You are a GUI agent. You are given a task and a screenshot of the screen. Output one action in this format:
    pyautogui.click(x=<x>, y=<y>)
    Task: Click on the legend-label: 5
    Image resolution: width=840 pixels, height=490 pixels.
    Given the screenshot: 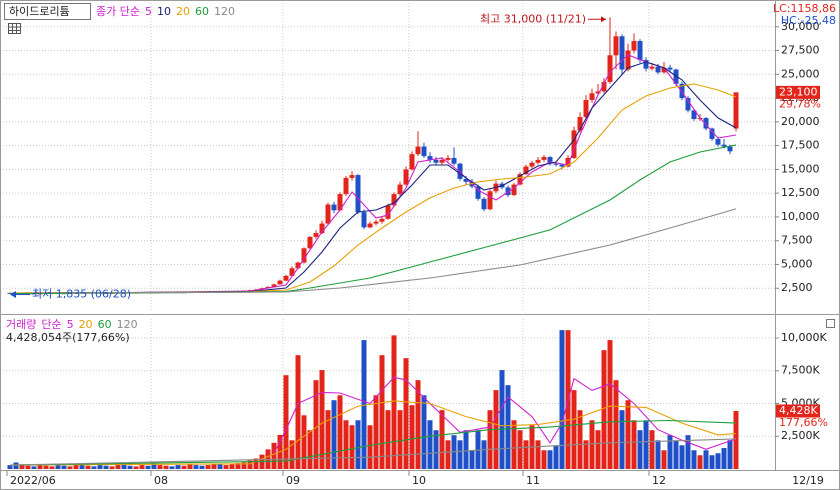 What is the action you would take?
    pyautogui.click(x=70, y=324)
    